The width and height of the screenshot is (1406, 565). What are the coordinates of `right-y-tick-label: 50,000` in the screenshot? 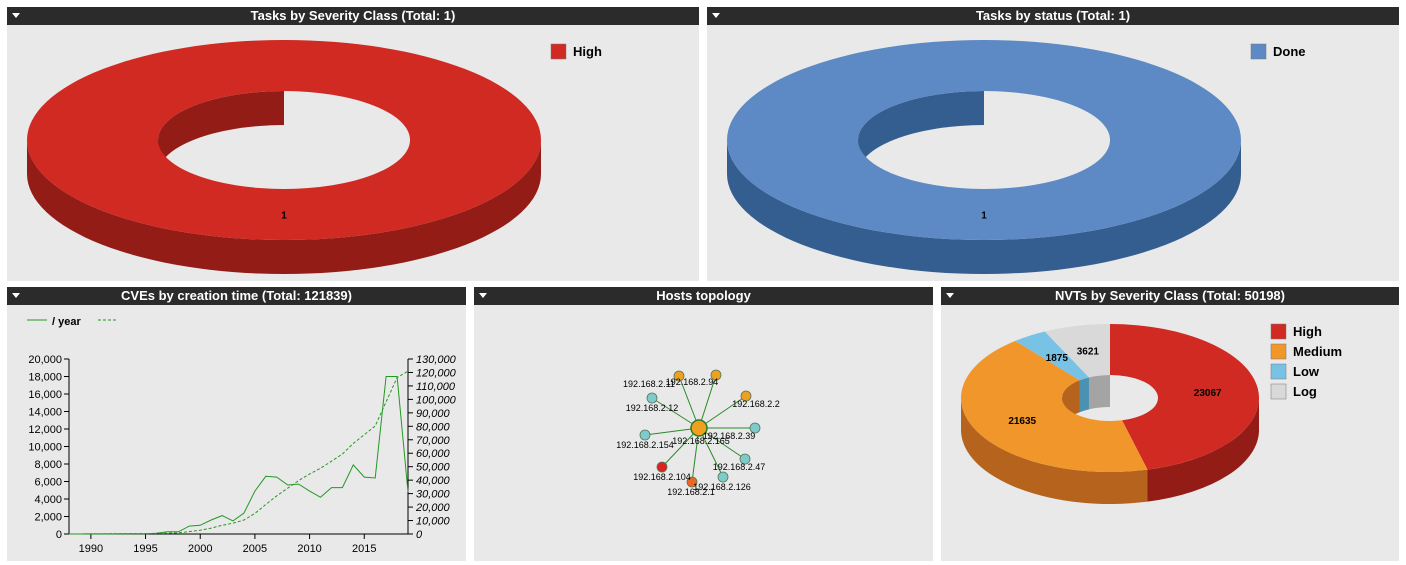 It's located at (433, 468).